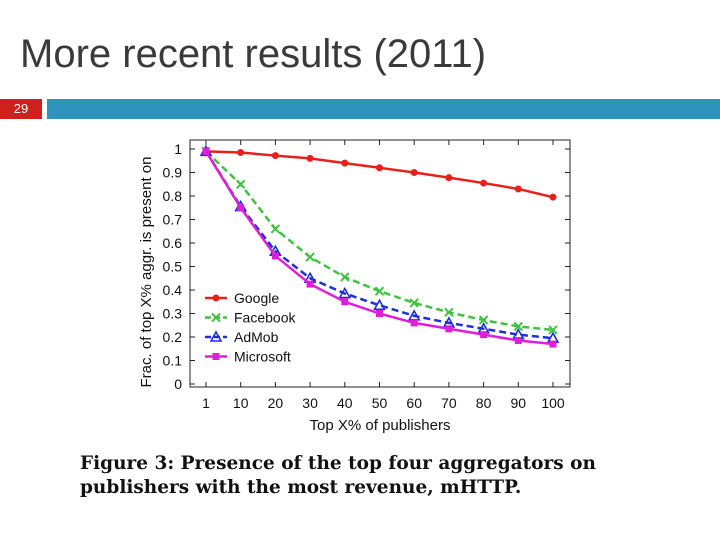 This screenshot has width=720, height=540. I want to click on legend-item-microsoft: Microsoft, so click(248, 357).